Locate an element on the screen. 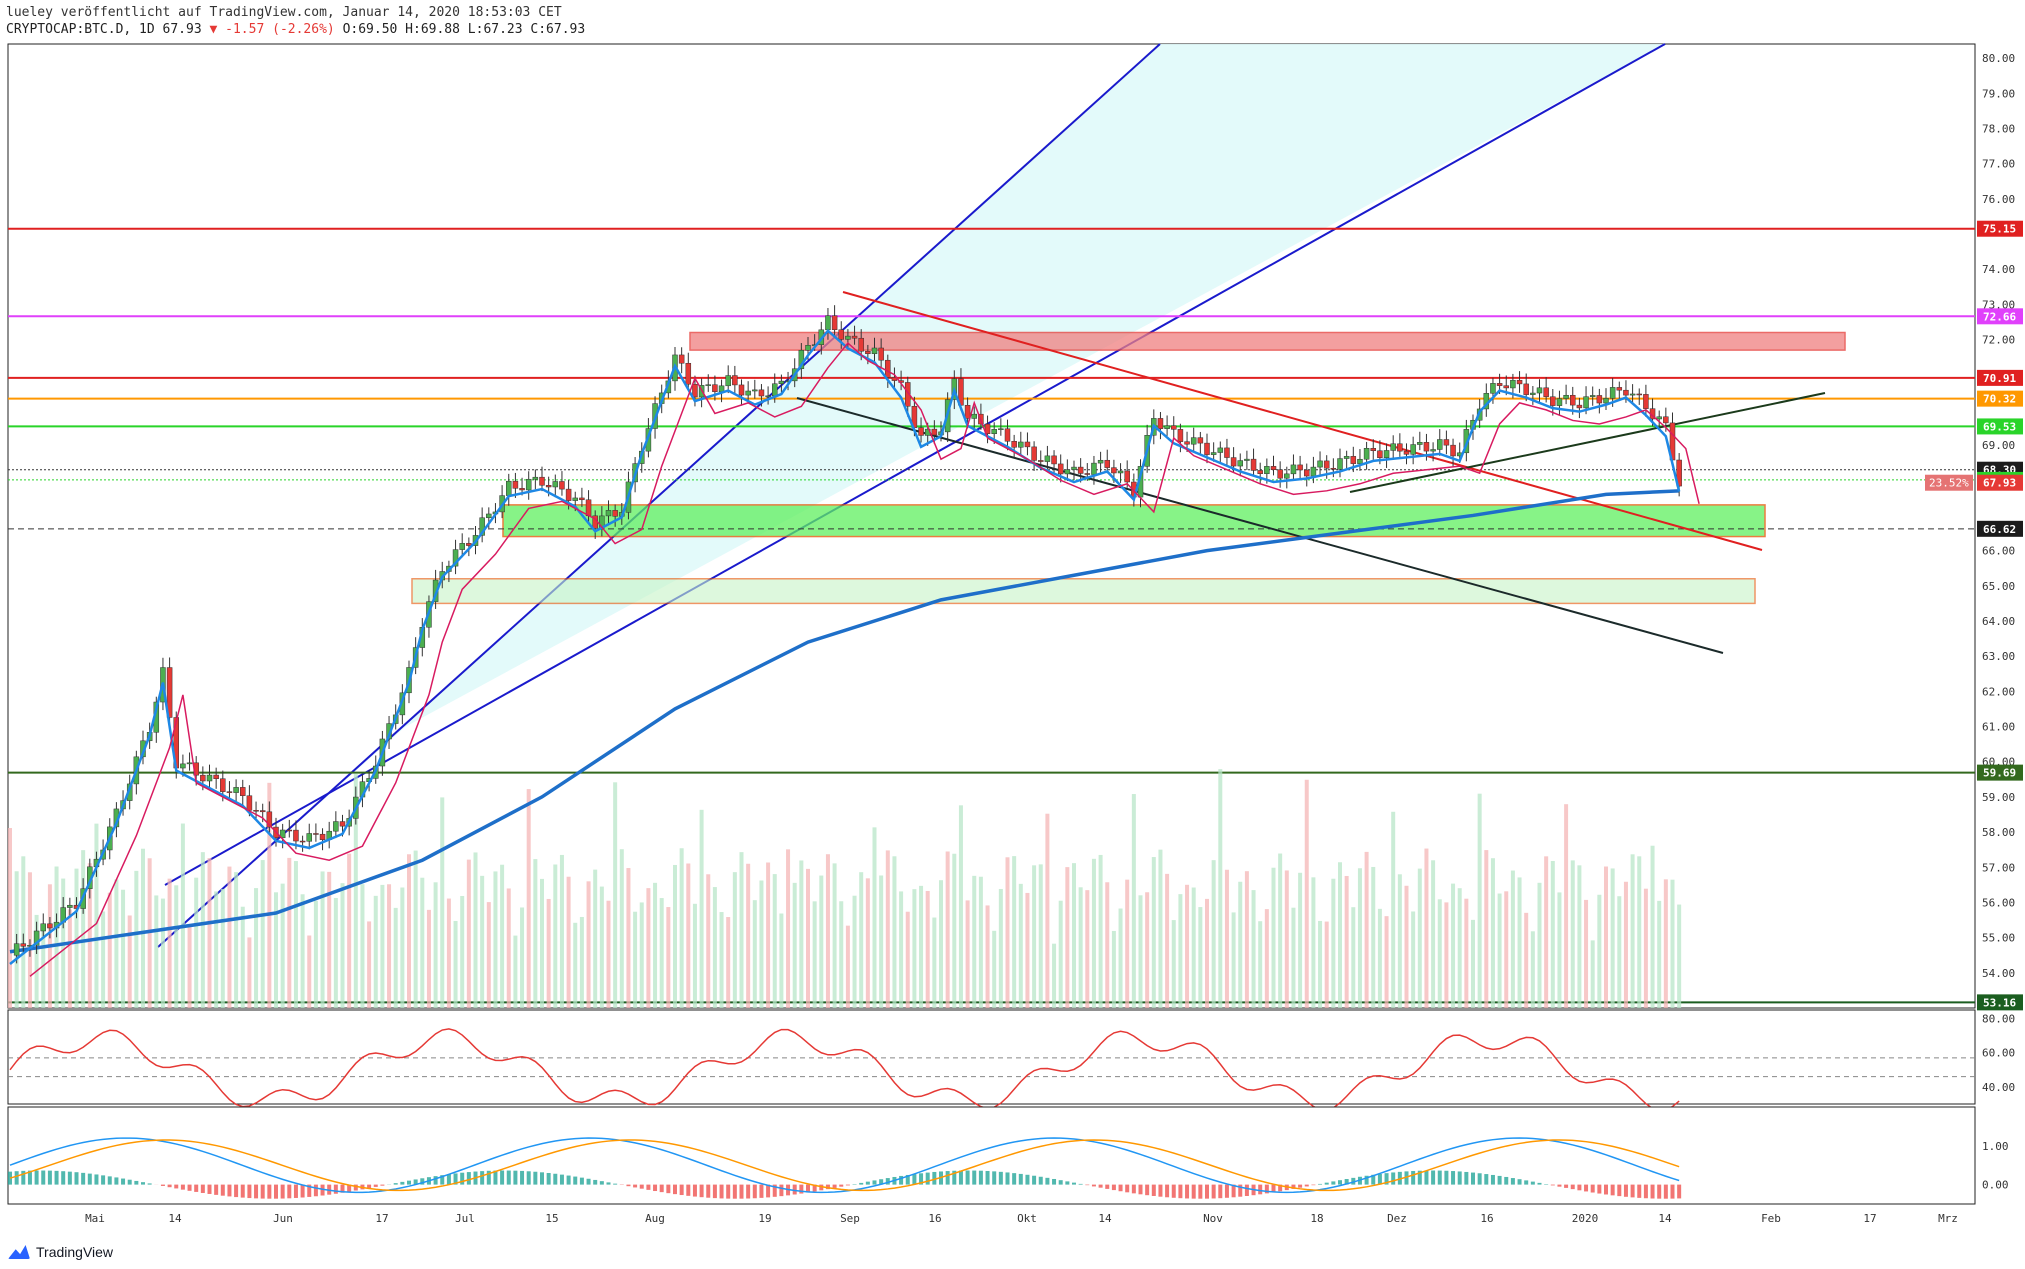 Image resolution: width=2025 pixels, height=1269 pixels. footer-bar: TradingView is located at coordinates (1012, 1252).